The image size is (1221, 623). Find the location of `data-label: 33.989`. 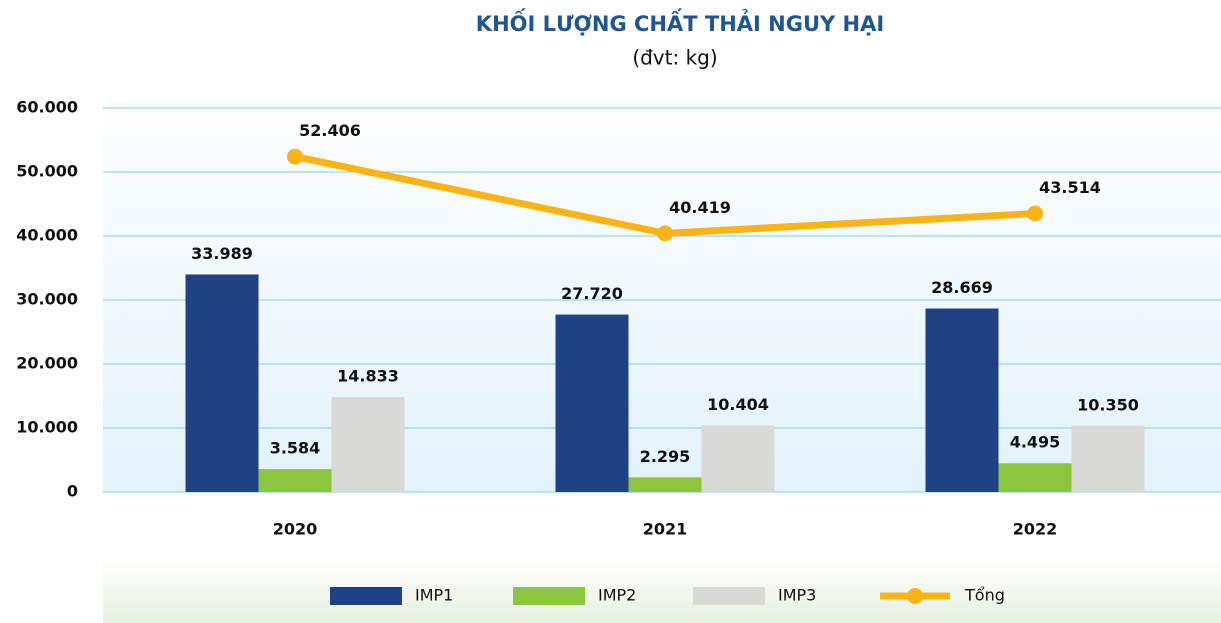

data-label: 33.989 is located at coordinates (222, 253).